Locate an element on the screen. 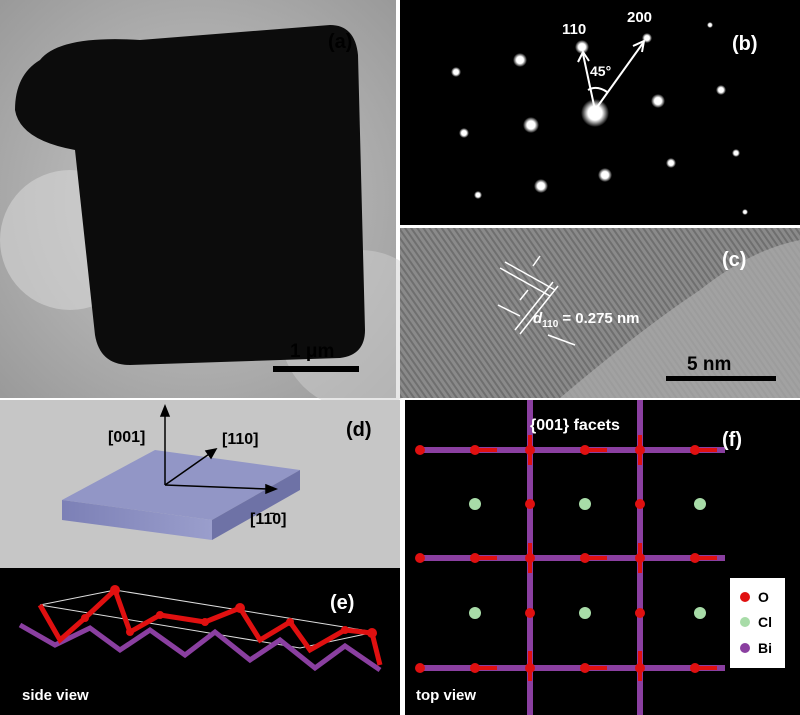  panel-label: (d) is located at coordinates (359, 430).